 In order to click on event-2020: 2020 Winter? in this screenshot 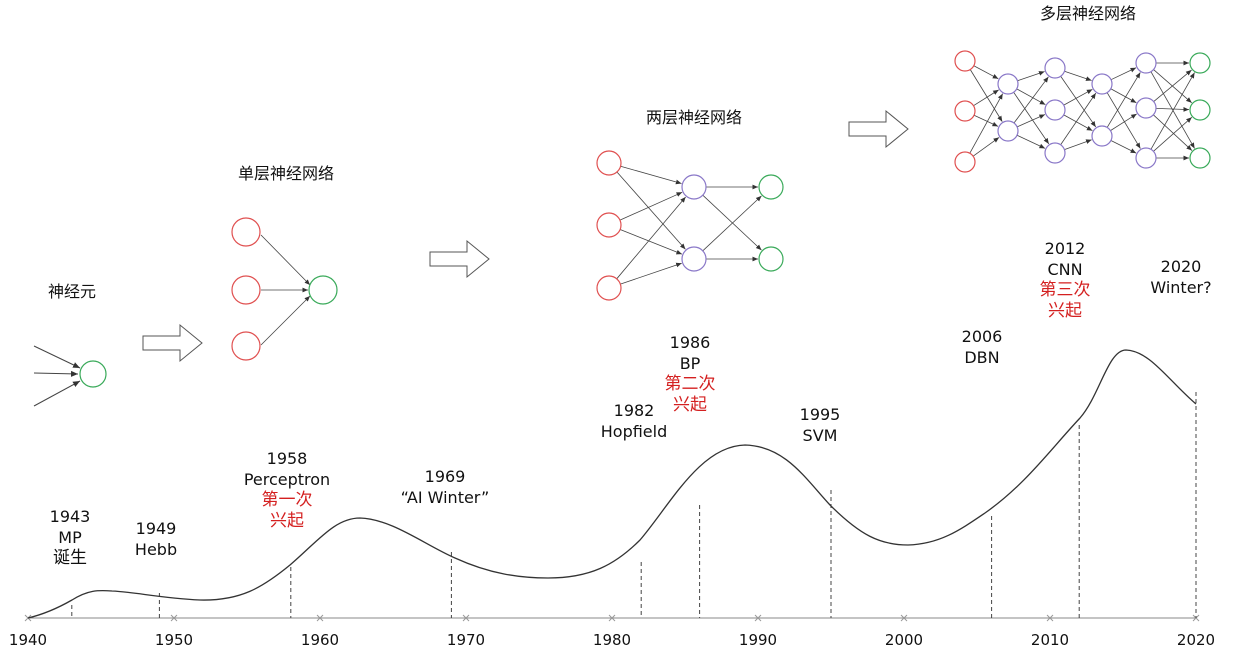, I will do `click(1181, 277)`.